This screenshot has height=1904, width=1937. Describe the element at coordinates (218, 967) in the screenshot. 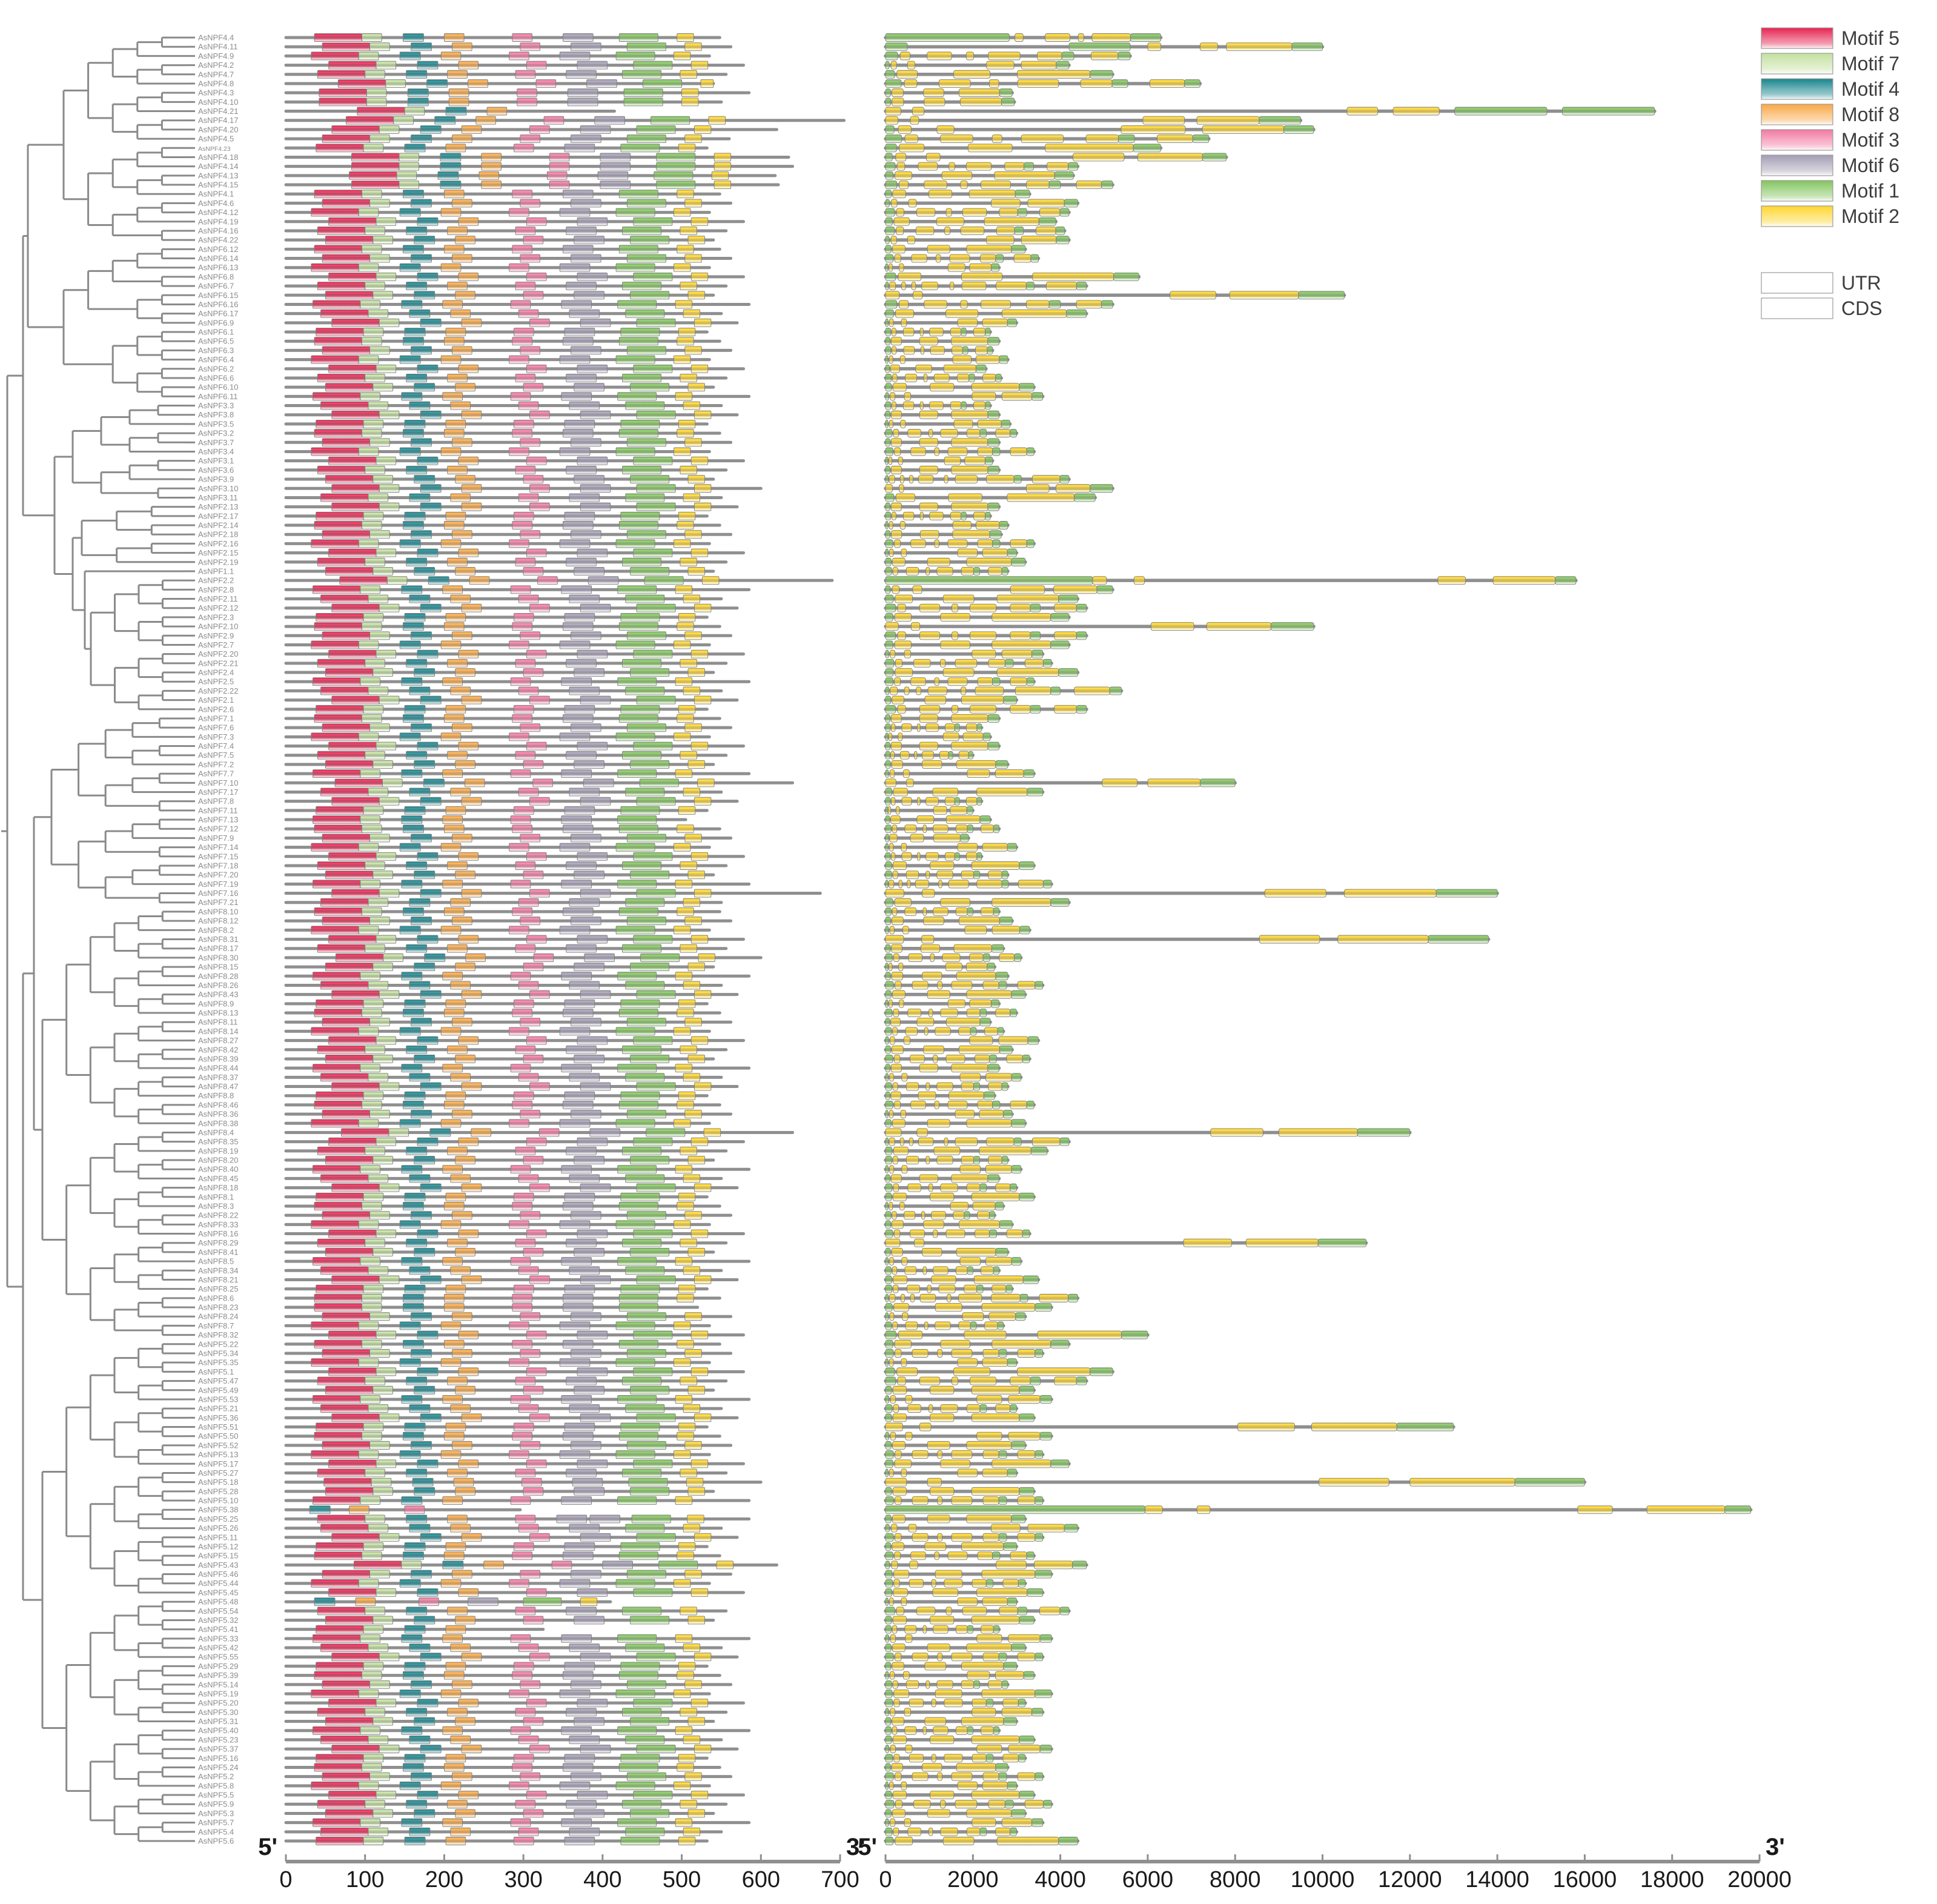

I see `gene-name-label: AsNPF8.15` at that location.